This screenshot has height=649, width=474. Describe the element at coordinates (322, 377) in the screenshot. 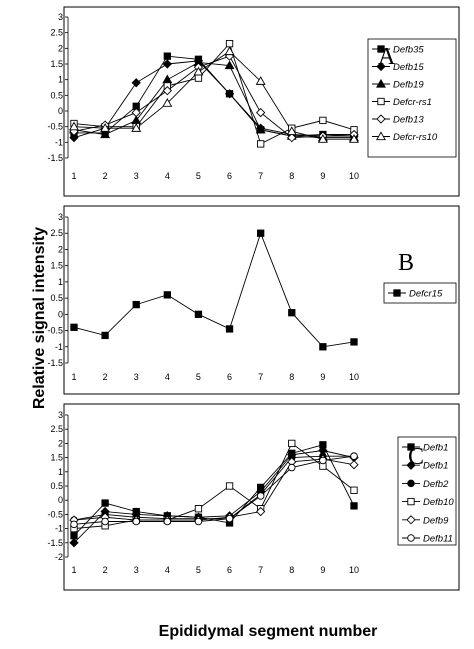

I see `panel-b-x-tick-label: 9` at that location.